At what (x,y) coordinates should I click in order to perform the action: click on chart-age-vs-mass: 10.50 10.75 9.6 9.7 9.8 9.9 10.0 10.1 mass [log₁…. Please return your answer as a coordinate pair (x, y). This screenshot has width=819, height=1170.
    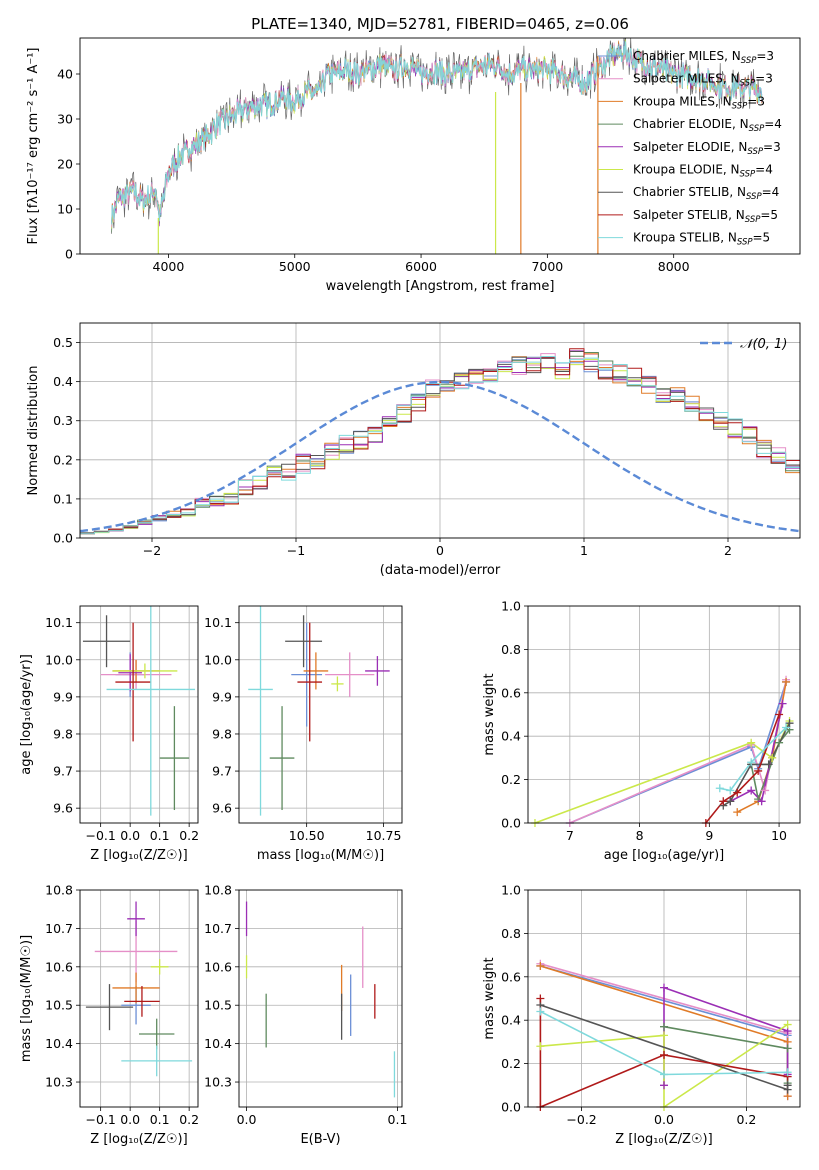
    Looking at the image, I should click on (303, 734).